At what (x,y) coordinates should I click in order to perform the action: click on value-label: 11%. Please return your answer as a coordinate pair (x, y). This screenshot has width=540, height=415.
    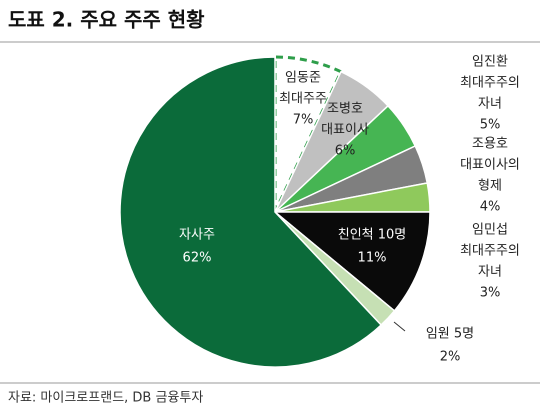
    Looking at the image, I should click on (372, 258).